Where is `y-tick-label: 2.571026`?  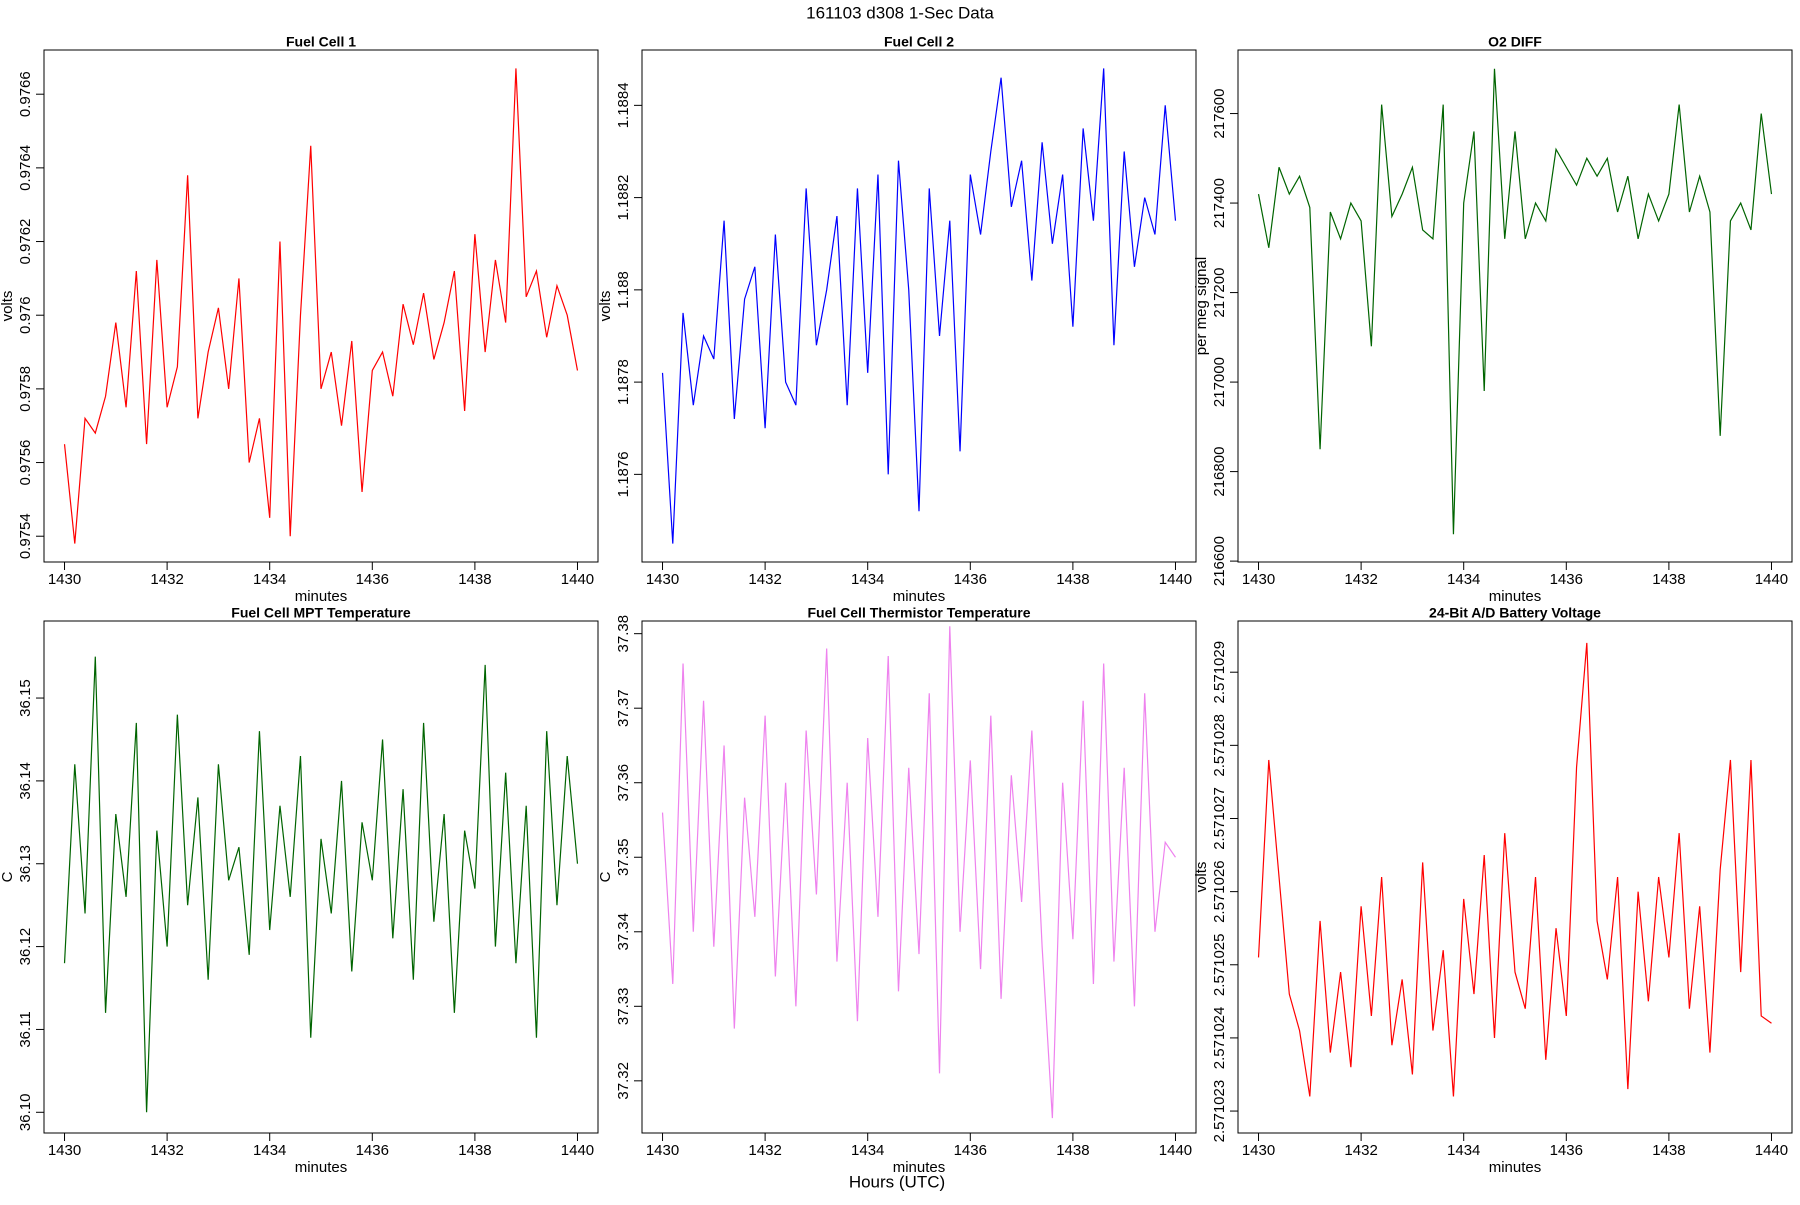
y-tick-label: 2.571026 is located at coordinates (1219, 891).